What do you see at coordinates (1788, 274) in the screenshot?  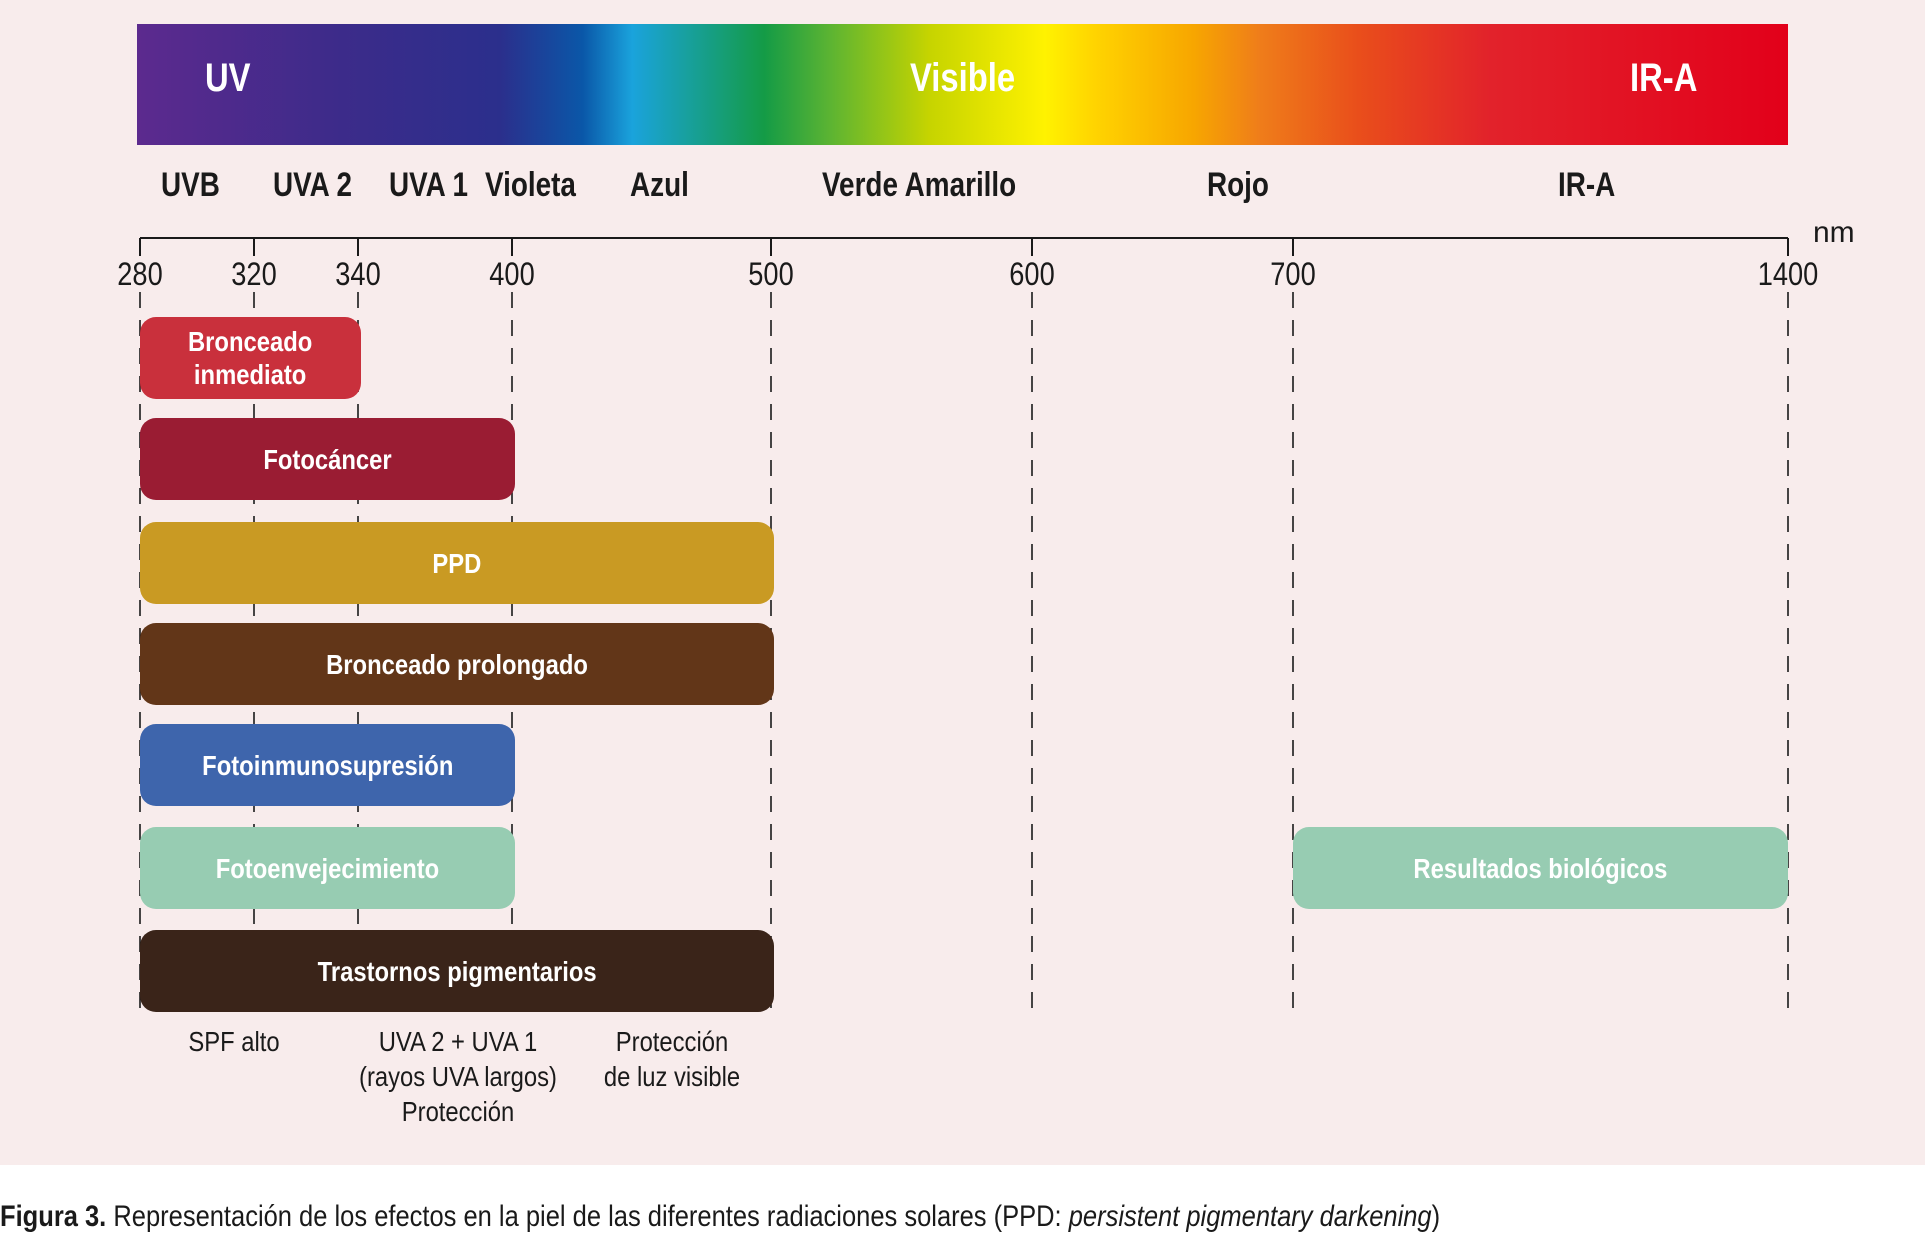 I see `tick-label-1400: 1400` at bounding box center [1788, 274].